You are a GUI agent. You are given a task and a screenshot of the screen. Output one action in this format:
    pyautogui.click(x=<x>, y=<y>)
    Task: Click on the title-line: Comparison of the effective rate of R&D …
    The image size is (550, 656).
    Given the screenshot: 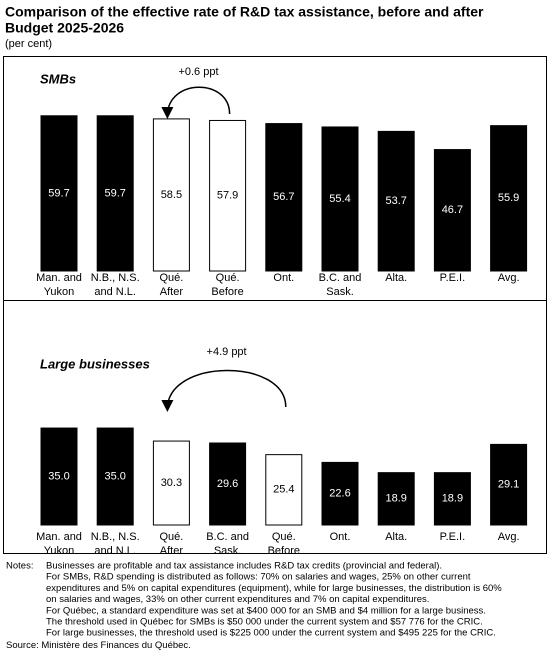 What is the action you would take?
    pyautogui.click(x=244, y=12)
    